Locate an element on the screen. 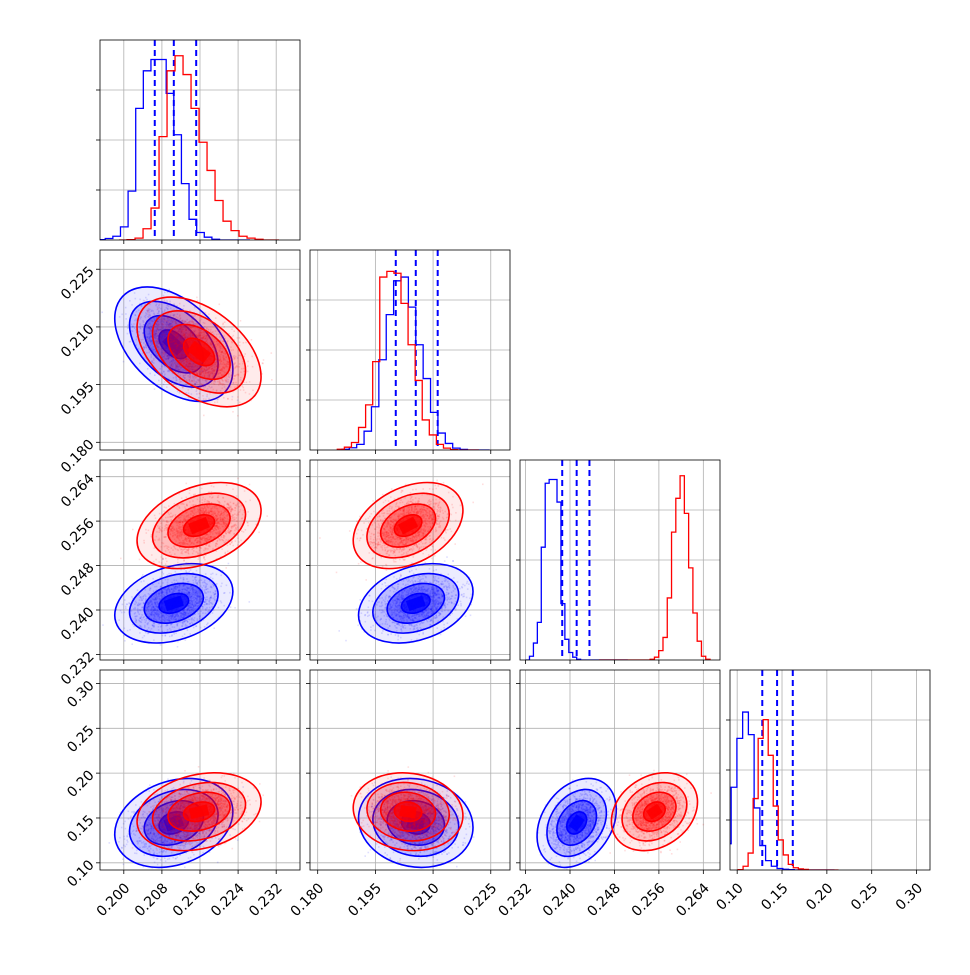  y-tick-label: 0.225 is located at coordinates (78, 284).